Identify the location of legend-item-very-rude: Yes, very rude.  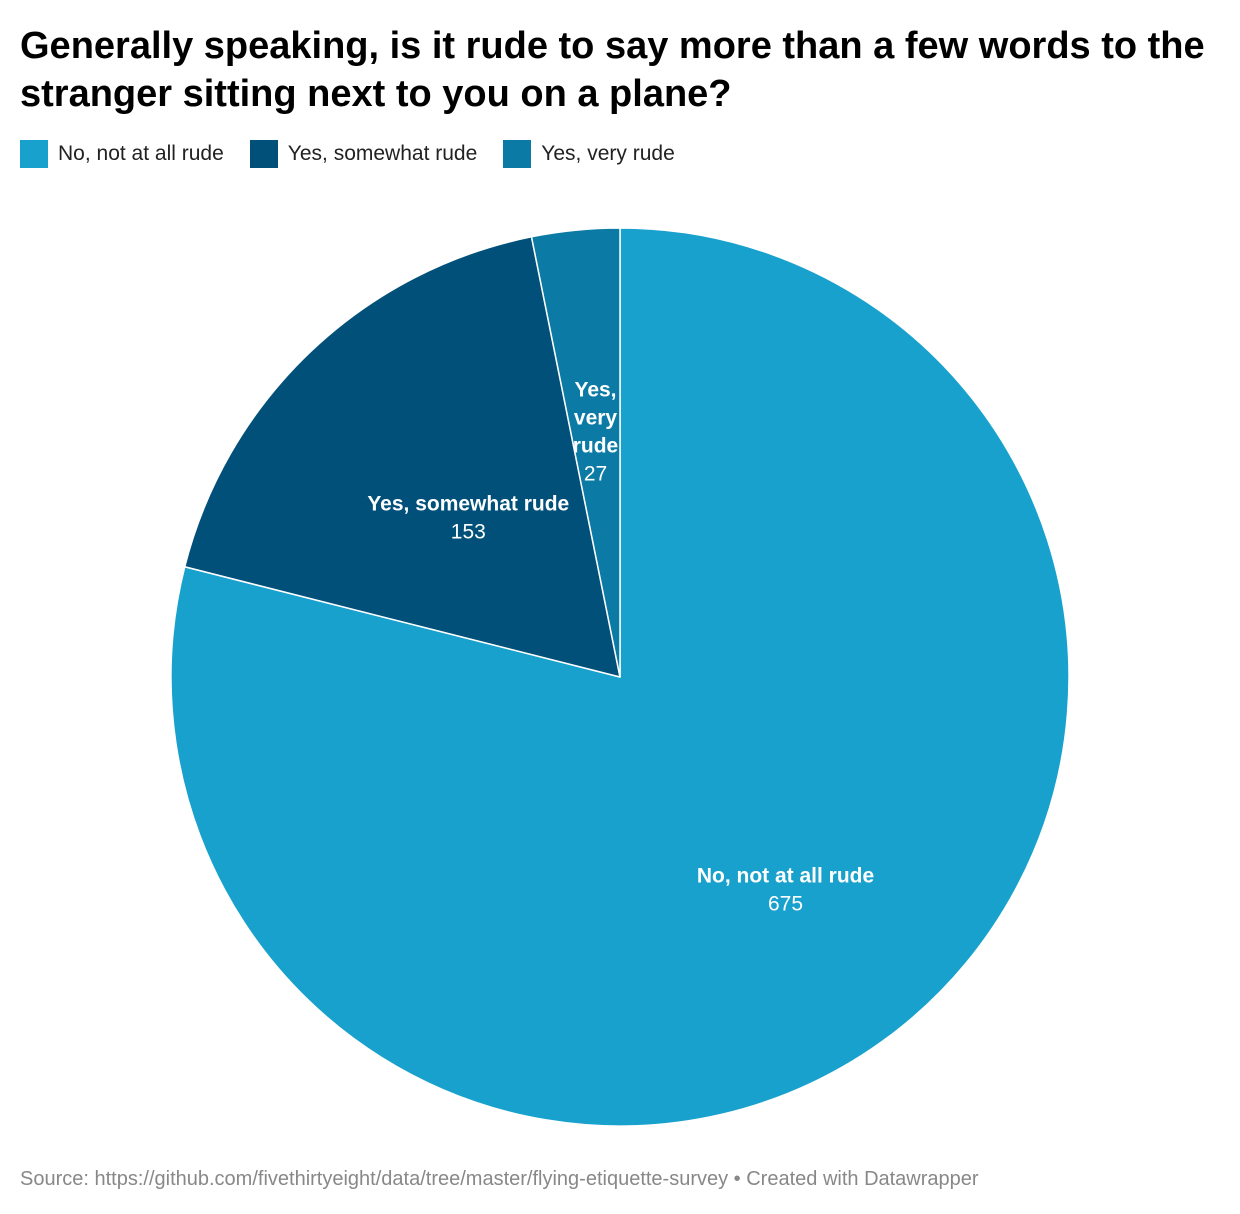
(589, 154).